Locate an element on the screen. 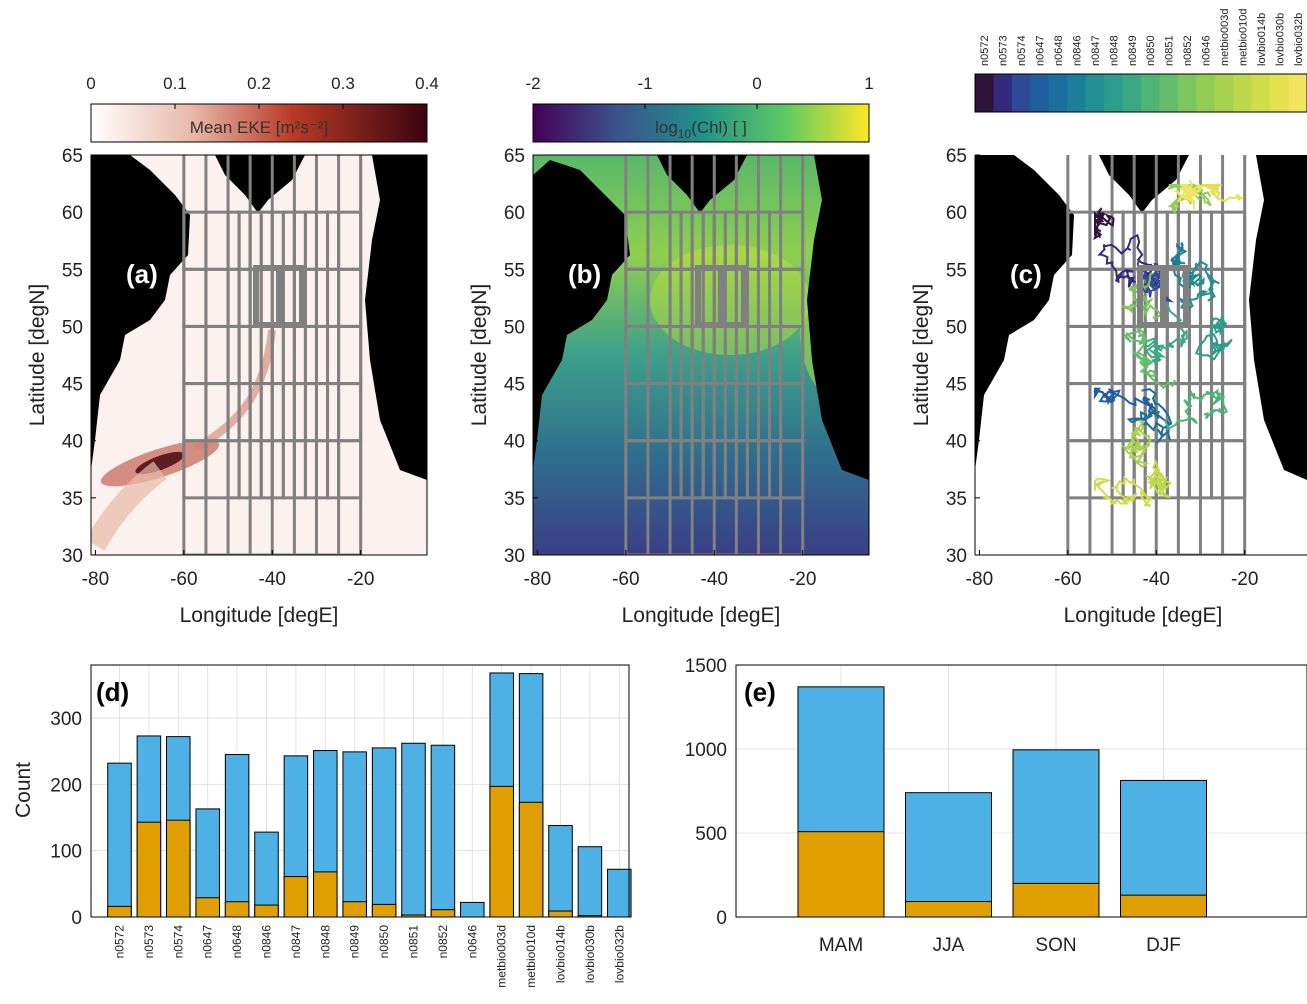 This screenshot has height=1004, width=1307. bar-part-metbio003d is located at coordinates (501, 851).